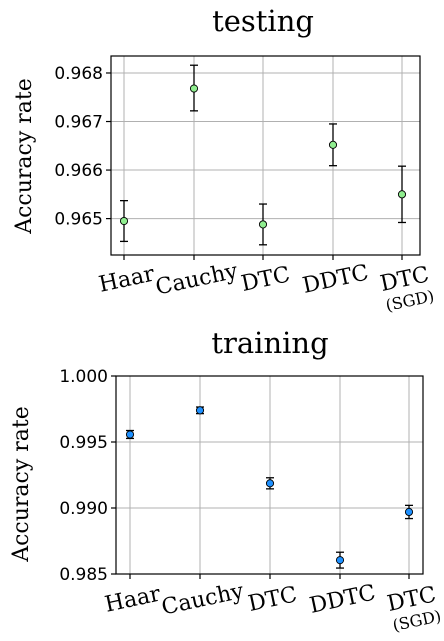  I want to click on chart-title: testing, so click(263, 21).